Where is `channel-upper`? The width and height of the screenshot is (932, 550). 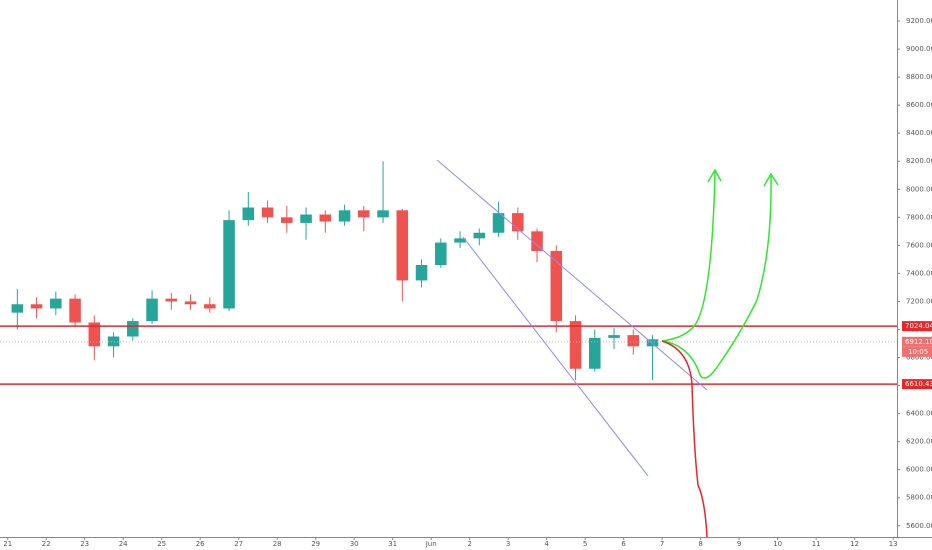
channel-upper is located at coordinates (572, 275).